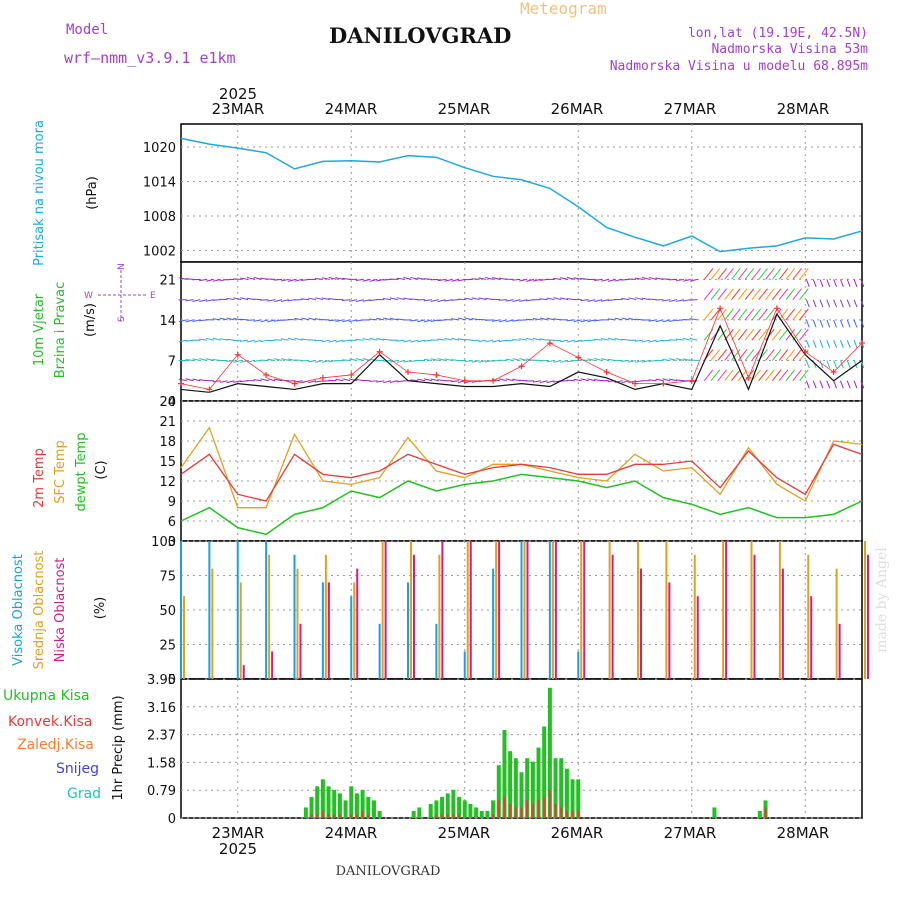 The width and height of the screenshot is (900, 900). What do you see at coordinates (778, 33) in the screenshot?
I see `lonlat-label: lon,lat (19.19E, 42.5N)` at bounding box center [778, 33].